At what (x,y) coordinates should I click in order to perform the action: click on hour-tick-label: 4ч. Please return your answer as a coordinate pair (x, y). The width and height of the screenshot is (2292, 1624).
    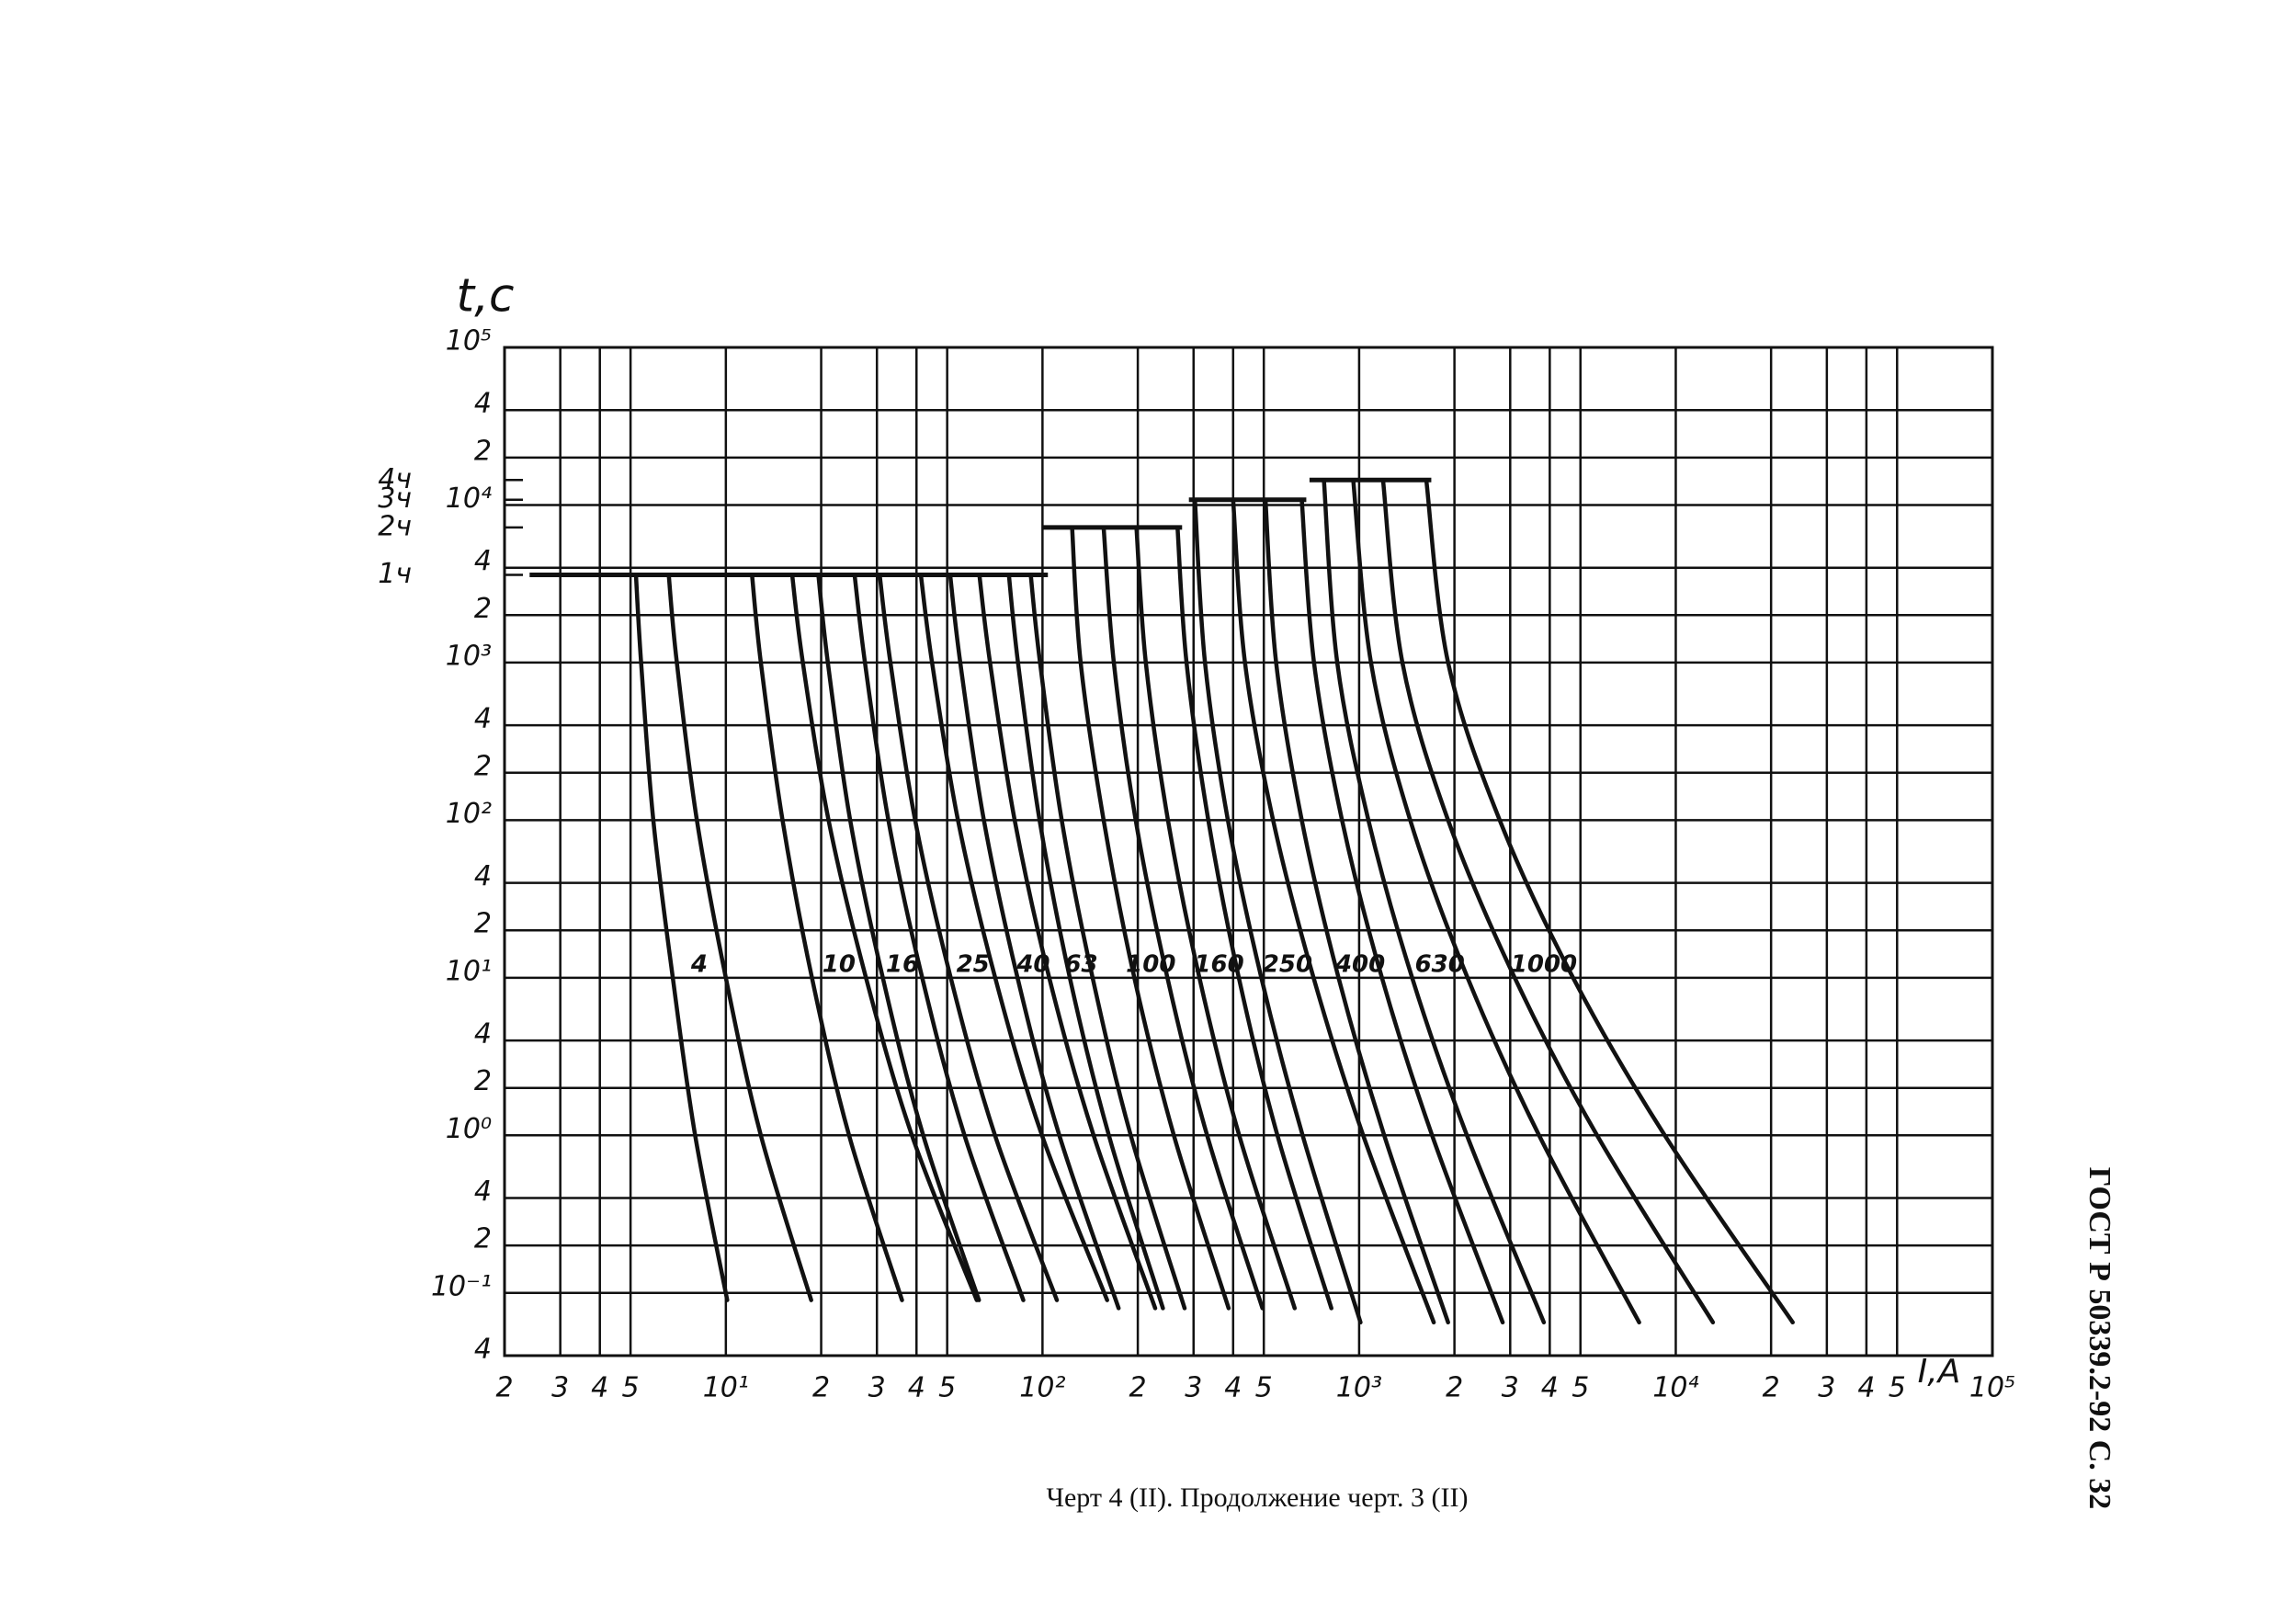
    Looking at the image, I should click on (395, 479).